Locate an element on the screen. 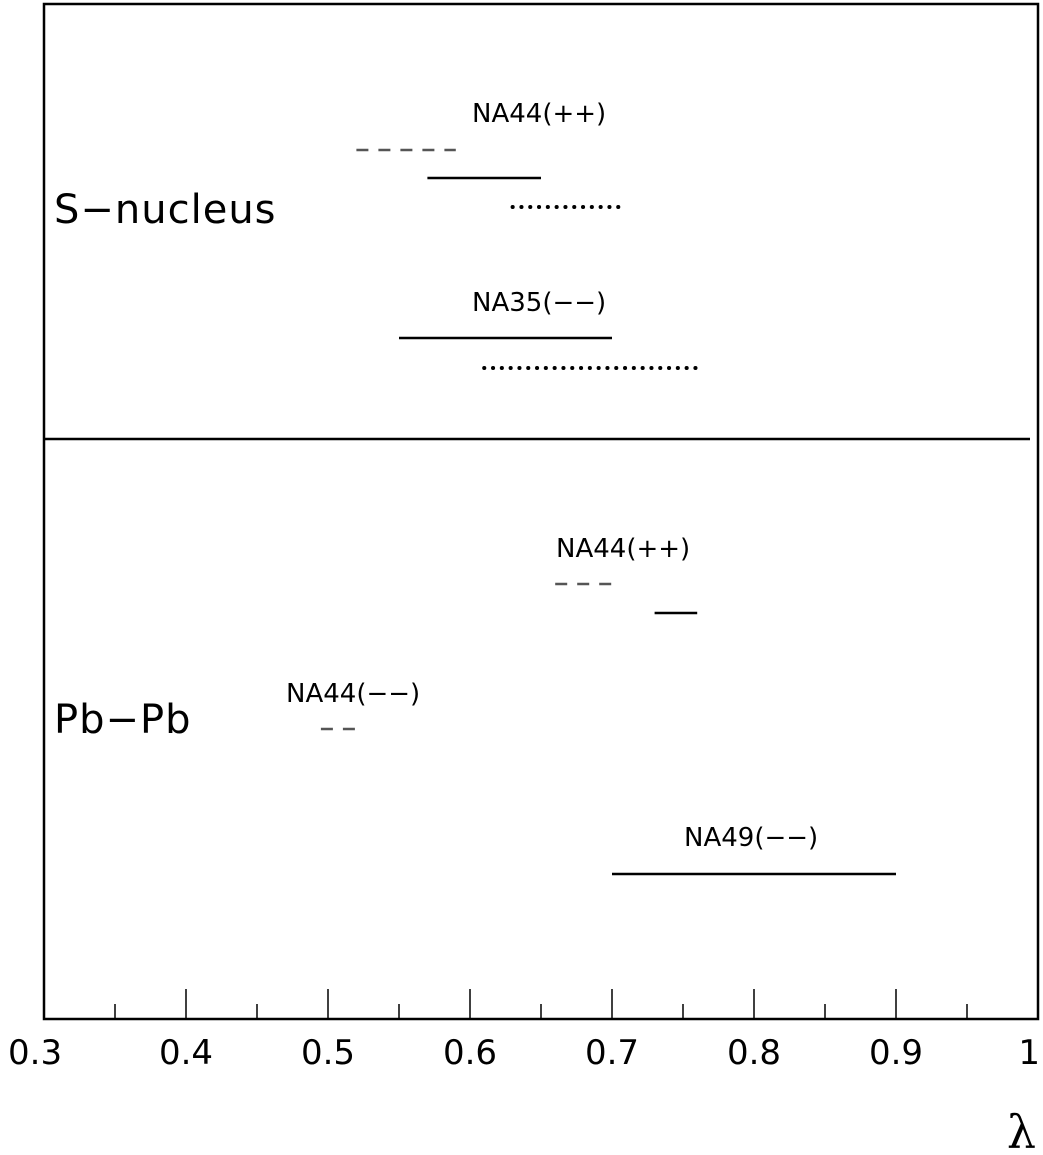 This screenshot has height=1155, width=1043. x-tick-label: 0.6 is located at coordinates (470, 1053).